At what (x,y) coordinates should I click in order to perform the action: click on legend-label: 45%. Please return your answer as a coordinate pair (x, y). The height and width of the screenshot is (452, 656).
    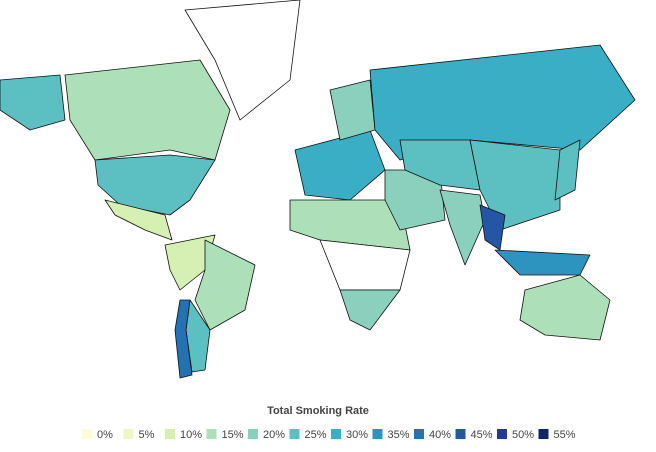
    Looking at the image, I should click on (482, 435).